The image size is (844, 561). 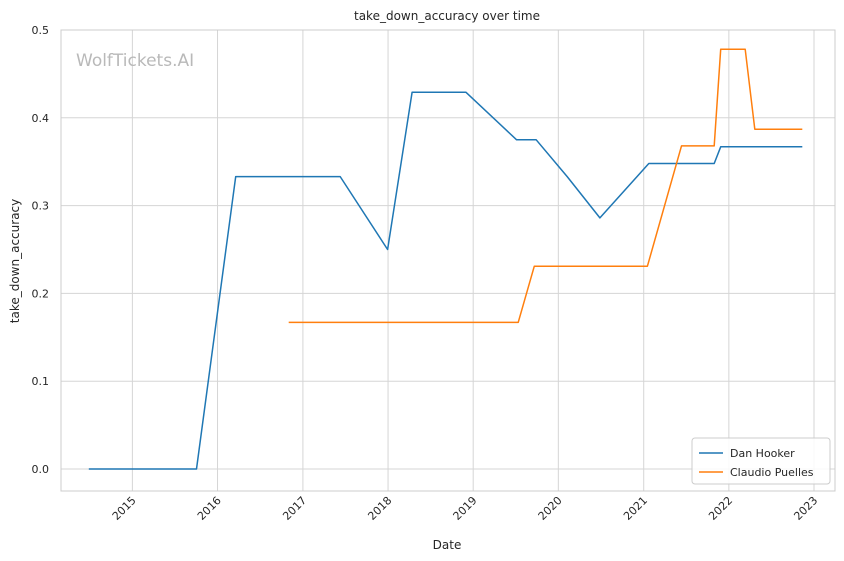 I want to click on chart-title: take_down_accuracy over time, so click(x=447, y=16).